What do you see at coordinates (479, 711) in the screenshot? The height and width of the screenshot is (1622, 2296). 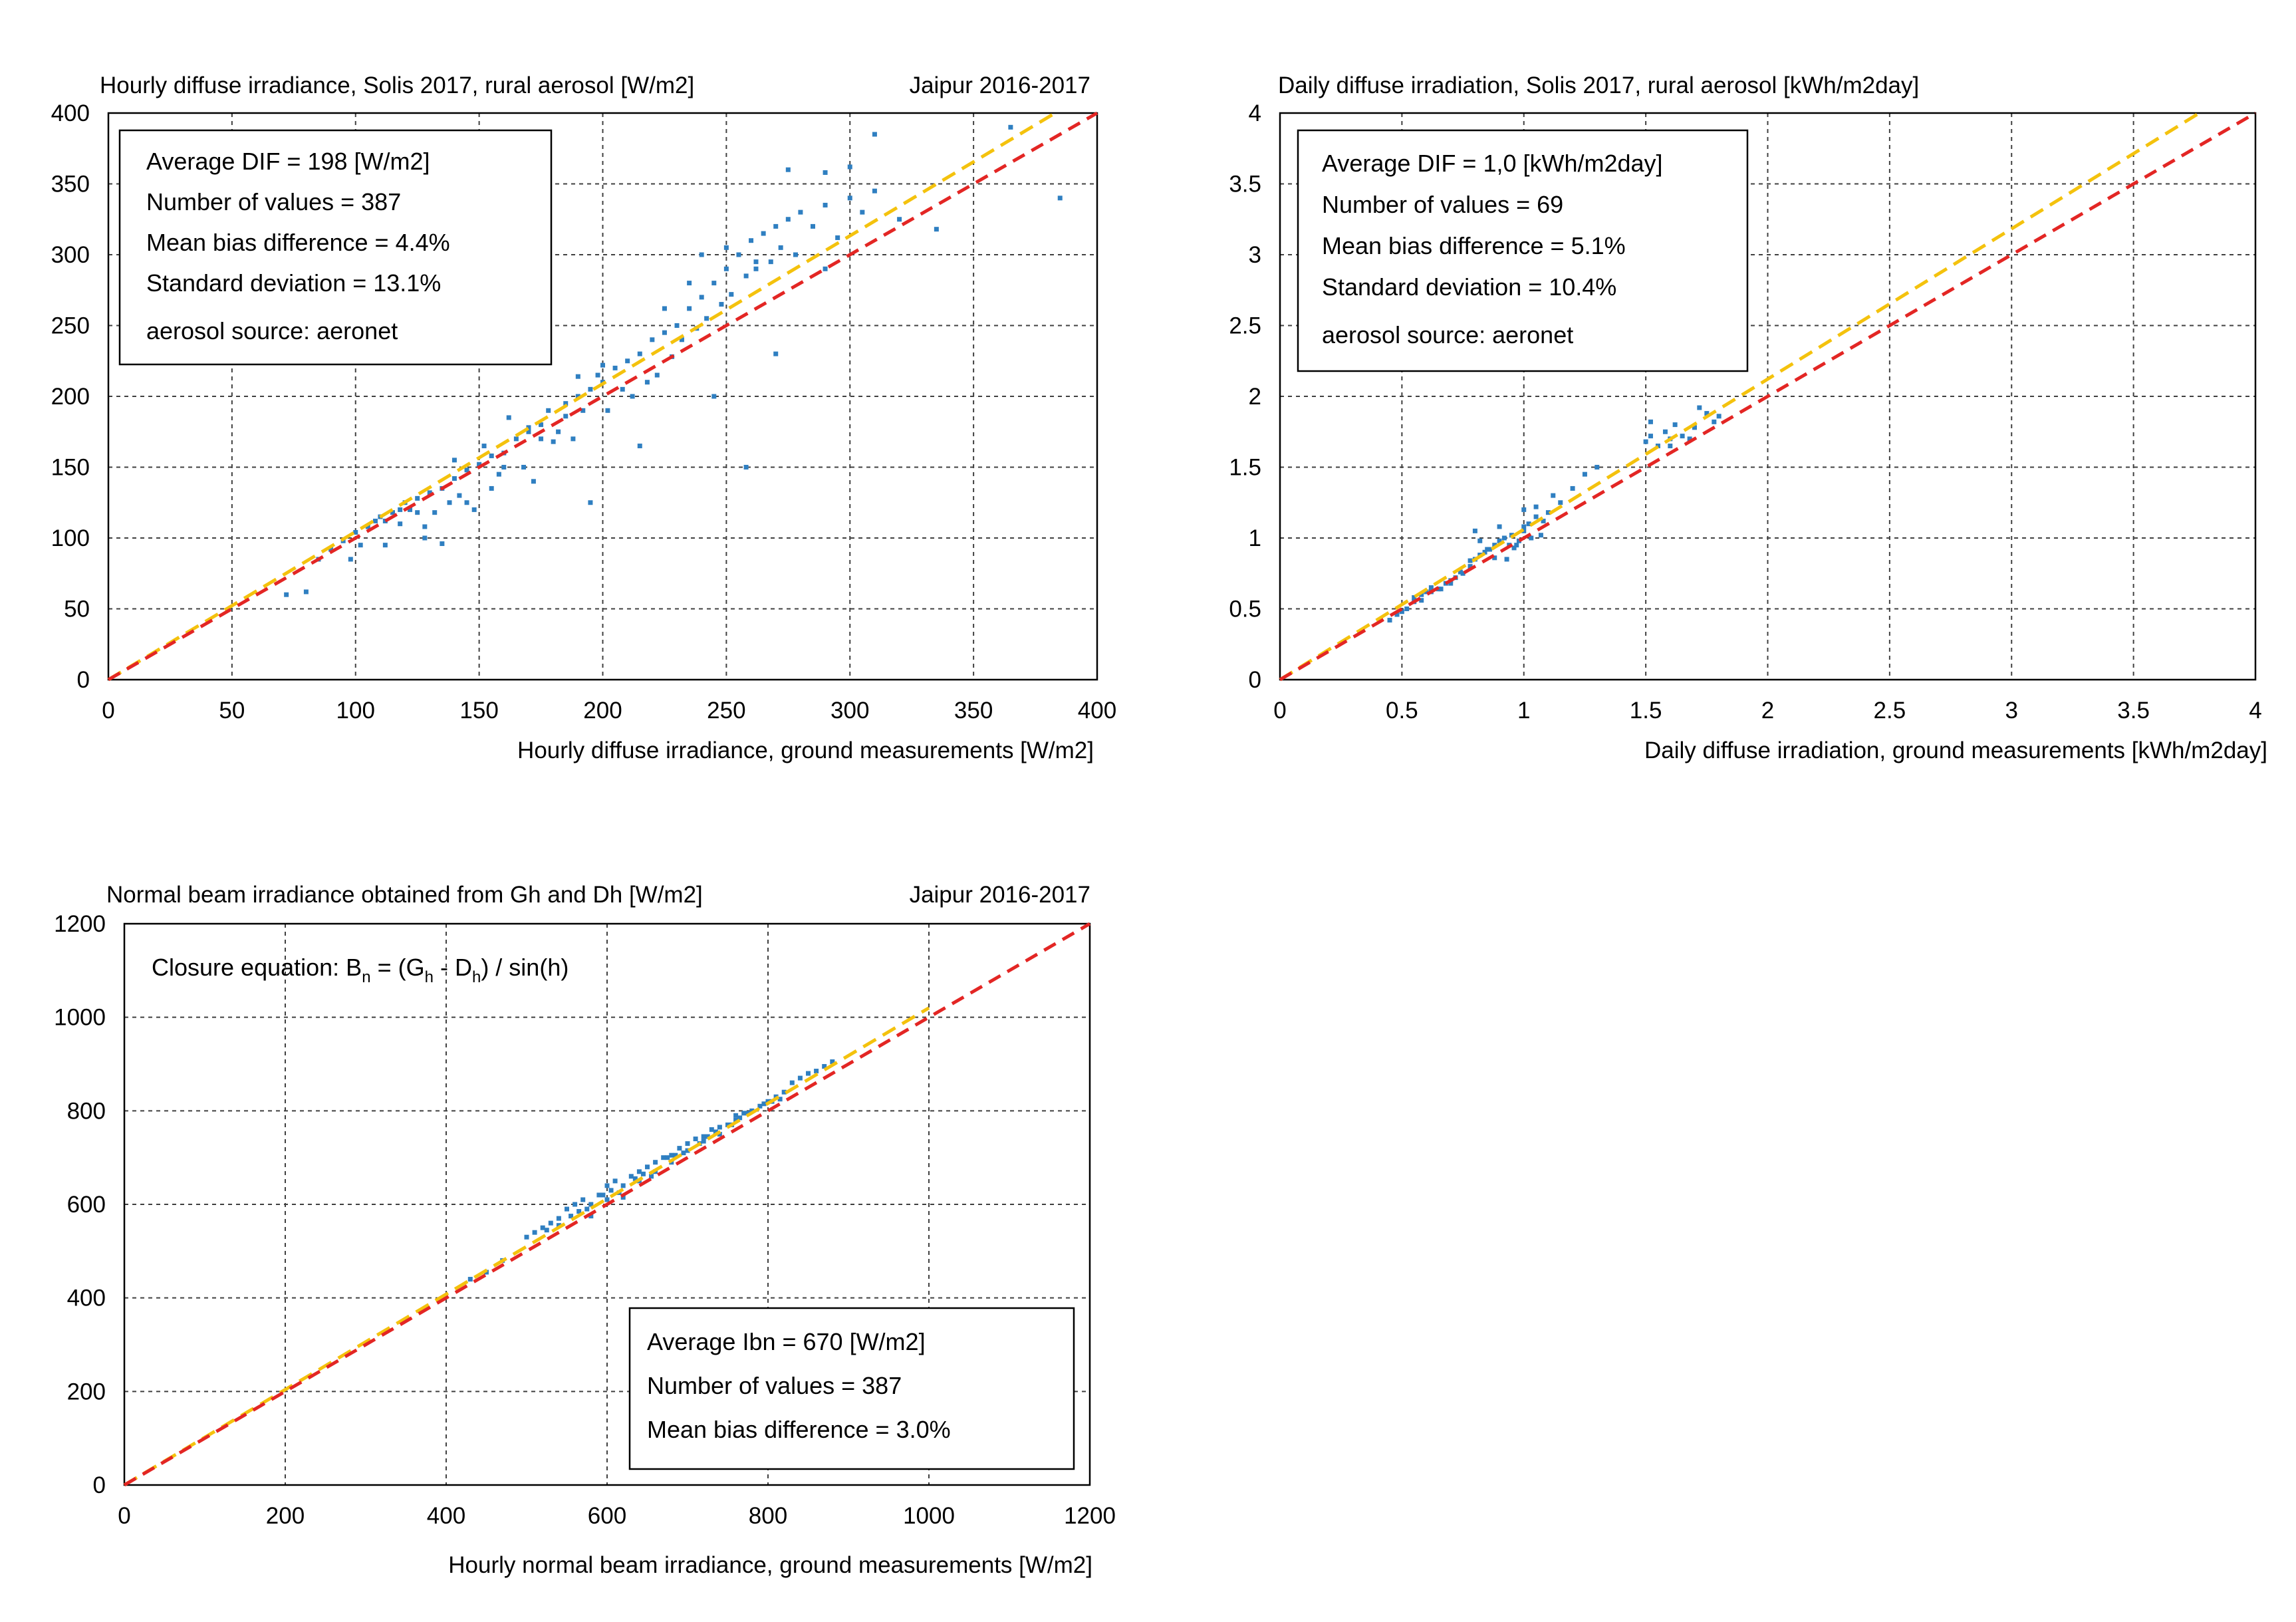 I see `chart1-x-tick-label: 150` at bounding box center [479, 711].